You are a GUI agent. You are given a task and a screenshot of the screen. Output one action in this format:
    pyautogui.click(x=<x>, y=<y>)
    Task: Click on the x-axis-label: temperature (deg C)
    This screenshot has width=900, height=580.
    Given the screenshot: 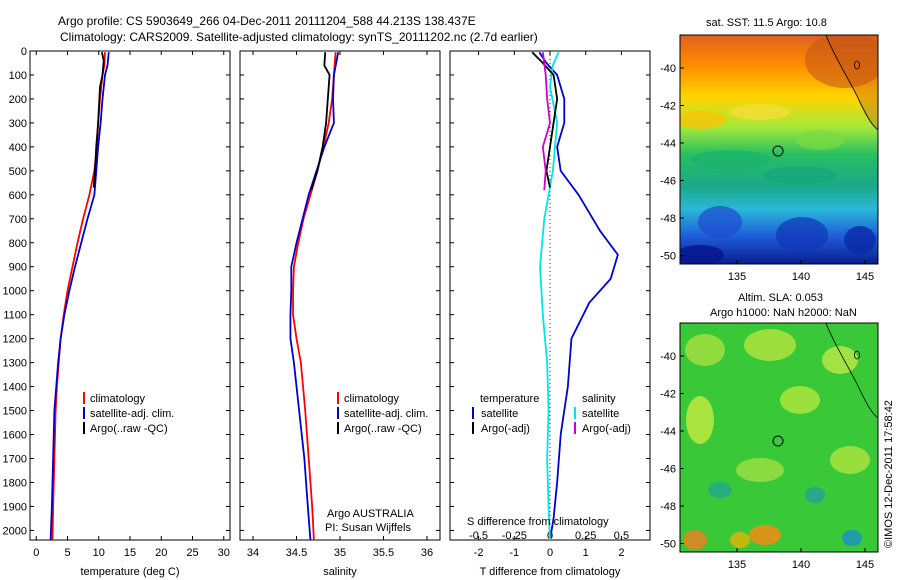 What is the action you would take?
    pyautogui.click(x=129, y=572)
    